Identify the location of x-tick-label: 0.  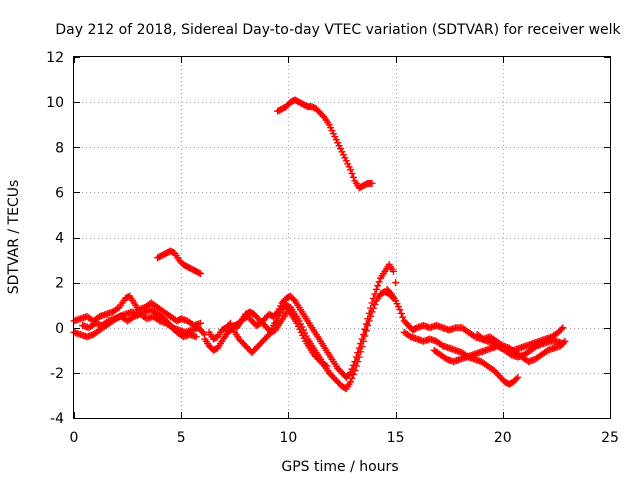
(74, 438).